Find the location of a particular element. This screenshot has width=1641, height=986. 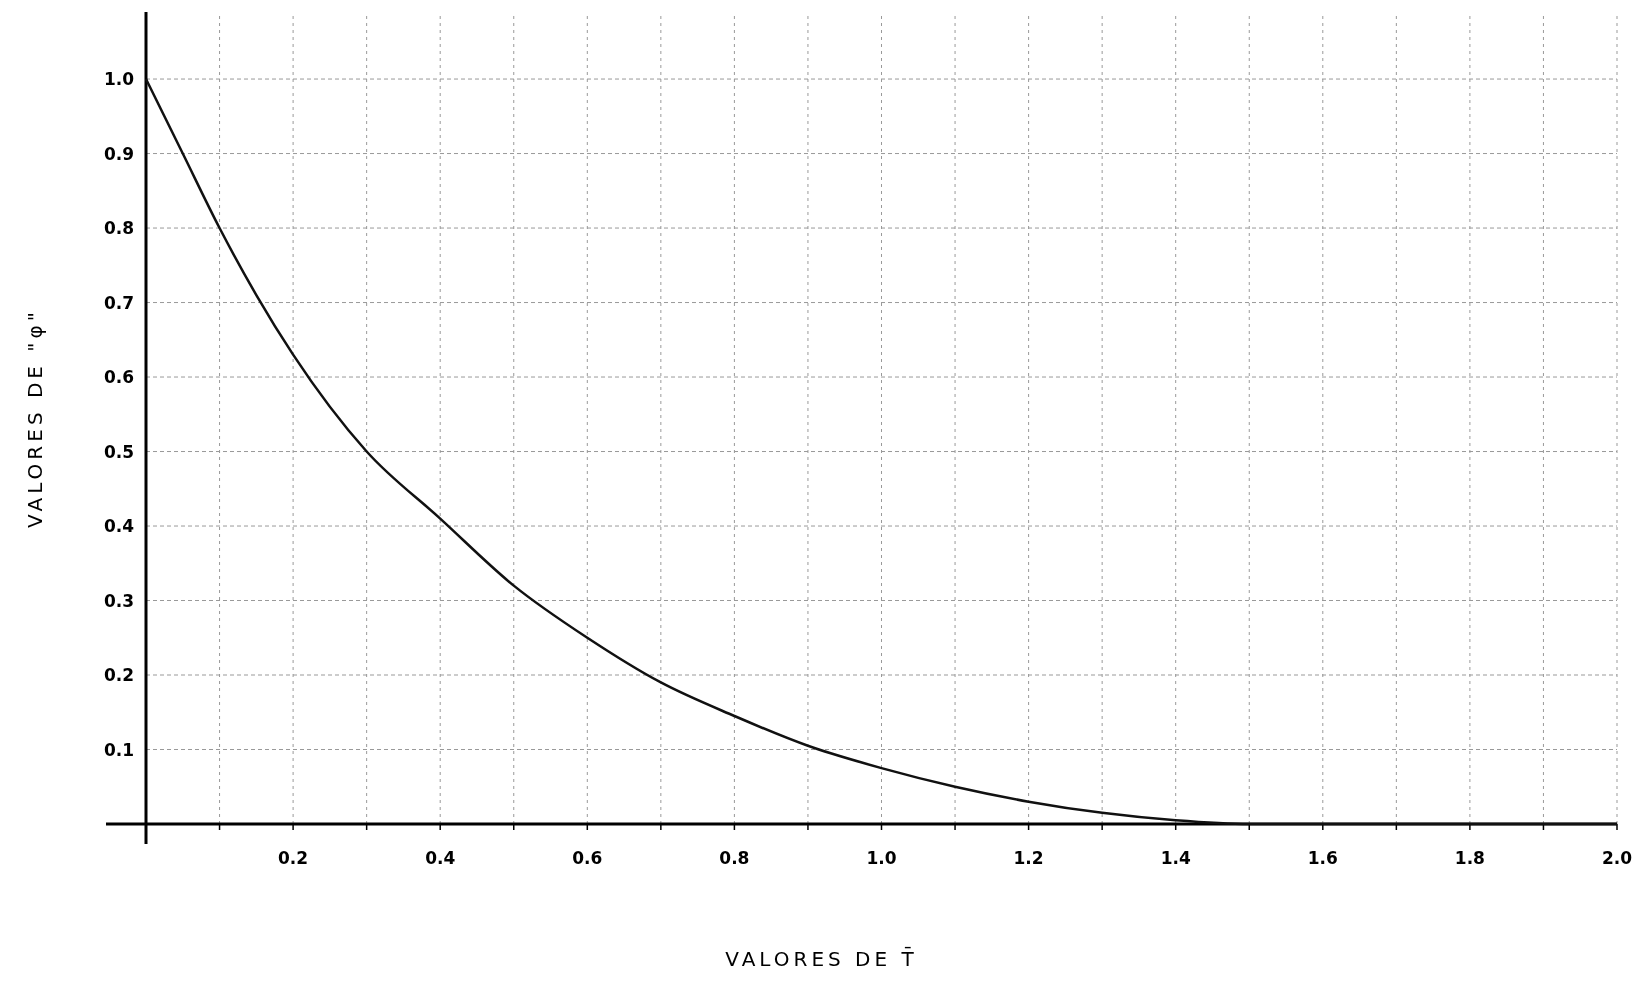

x-tick-label: 0.4 is located at coordinates (440, 858).